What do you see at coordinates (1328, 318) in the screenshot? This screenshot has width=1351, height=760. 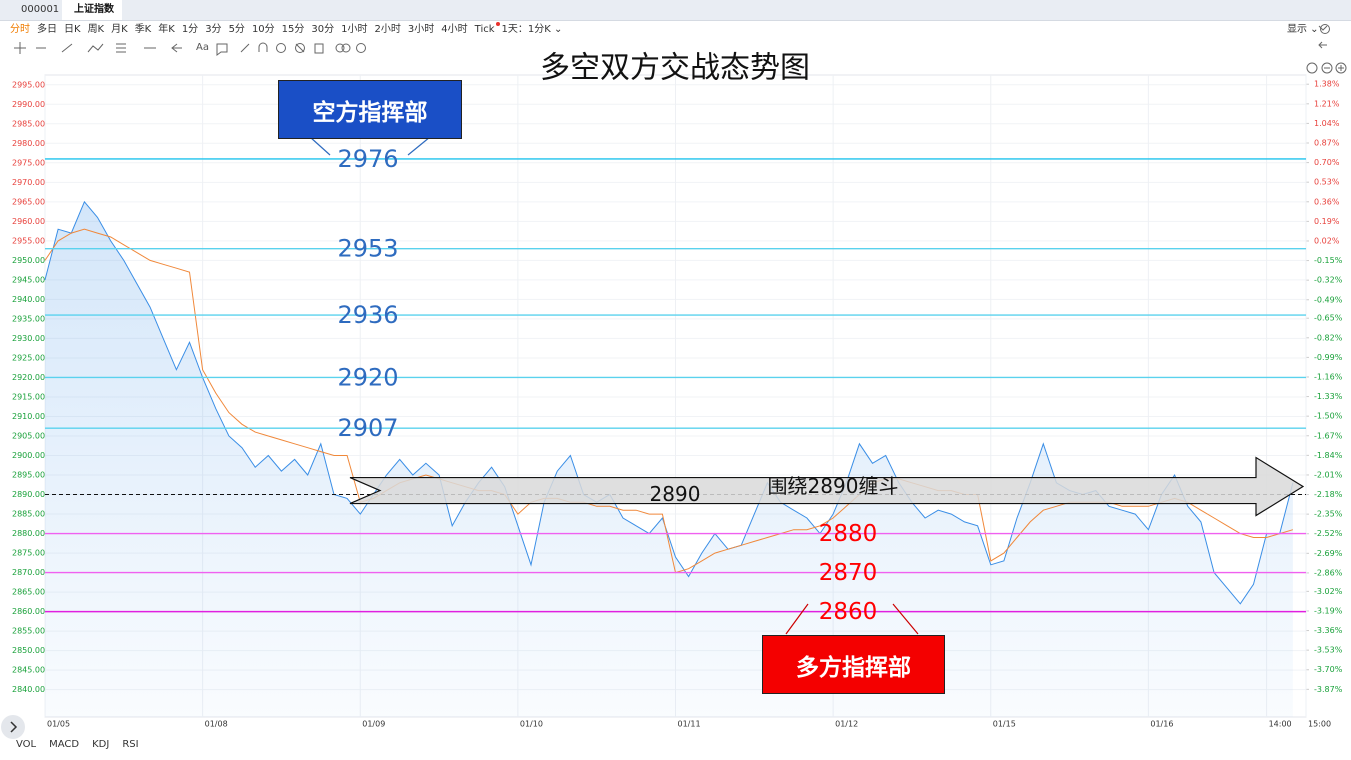 I see `y2-tick-label: -0.65%` at bounding box center [1328, 318].